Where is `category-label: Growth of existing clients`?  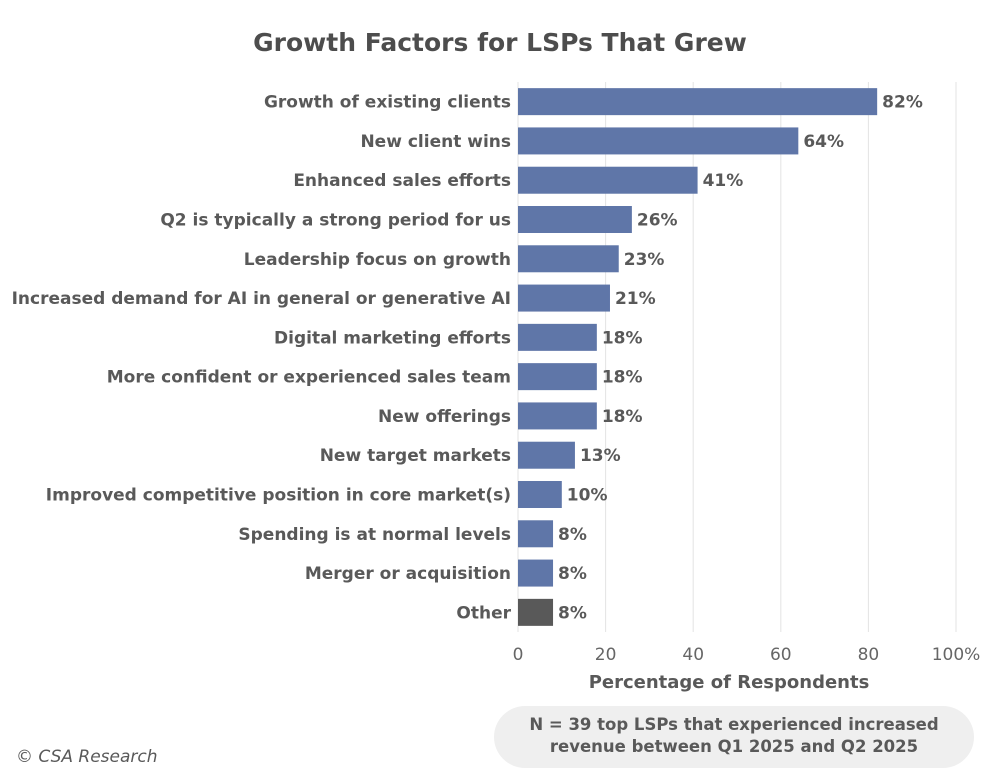
category-label: Growth of existing clients is located at coordinates (387, 103).